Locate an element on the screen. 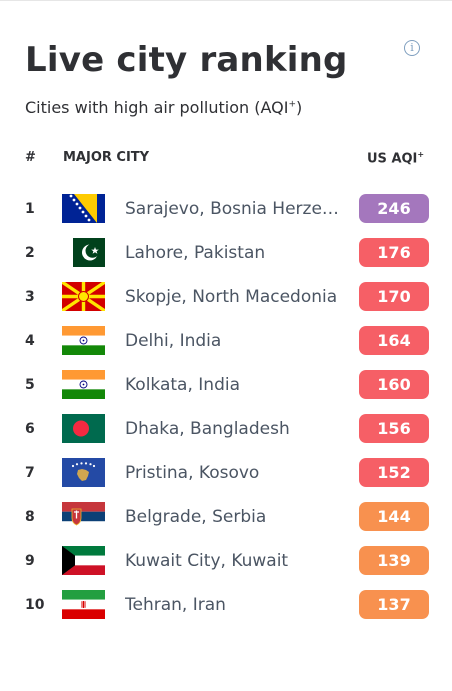  city-name-link: Pristina, Kosovo is located at coordinates (192, 473).